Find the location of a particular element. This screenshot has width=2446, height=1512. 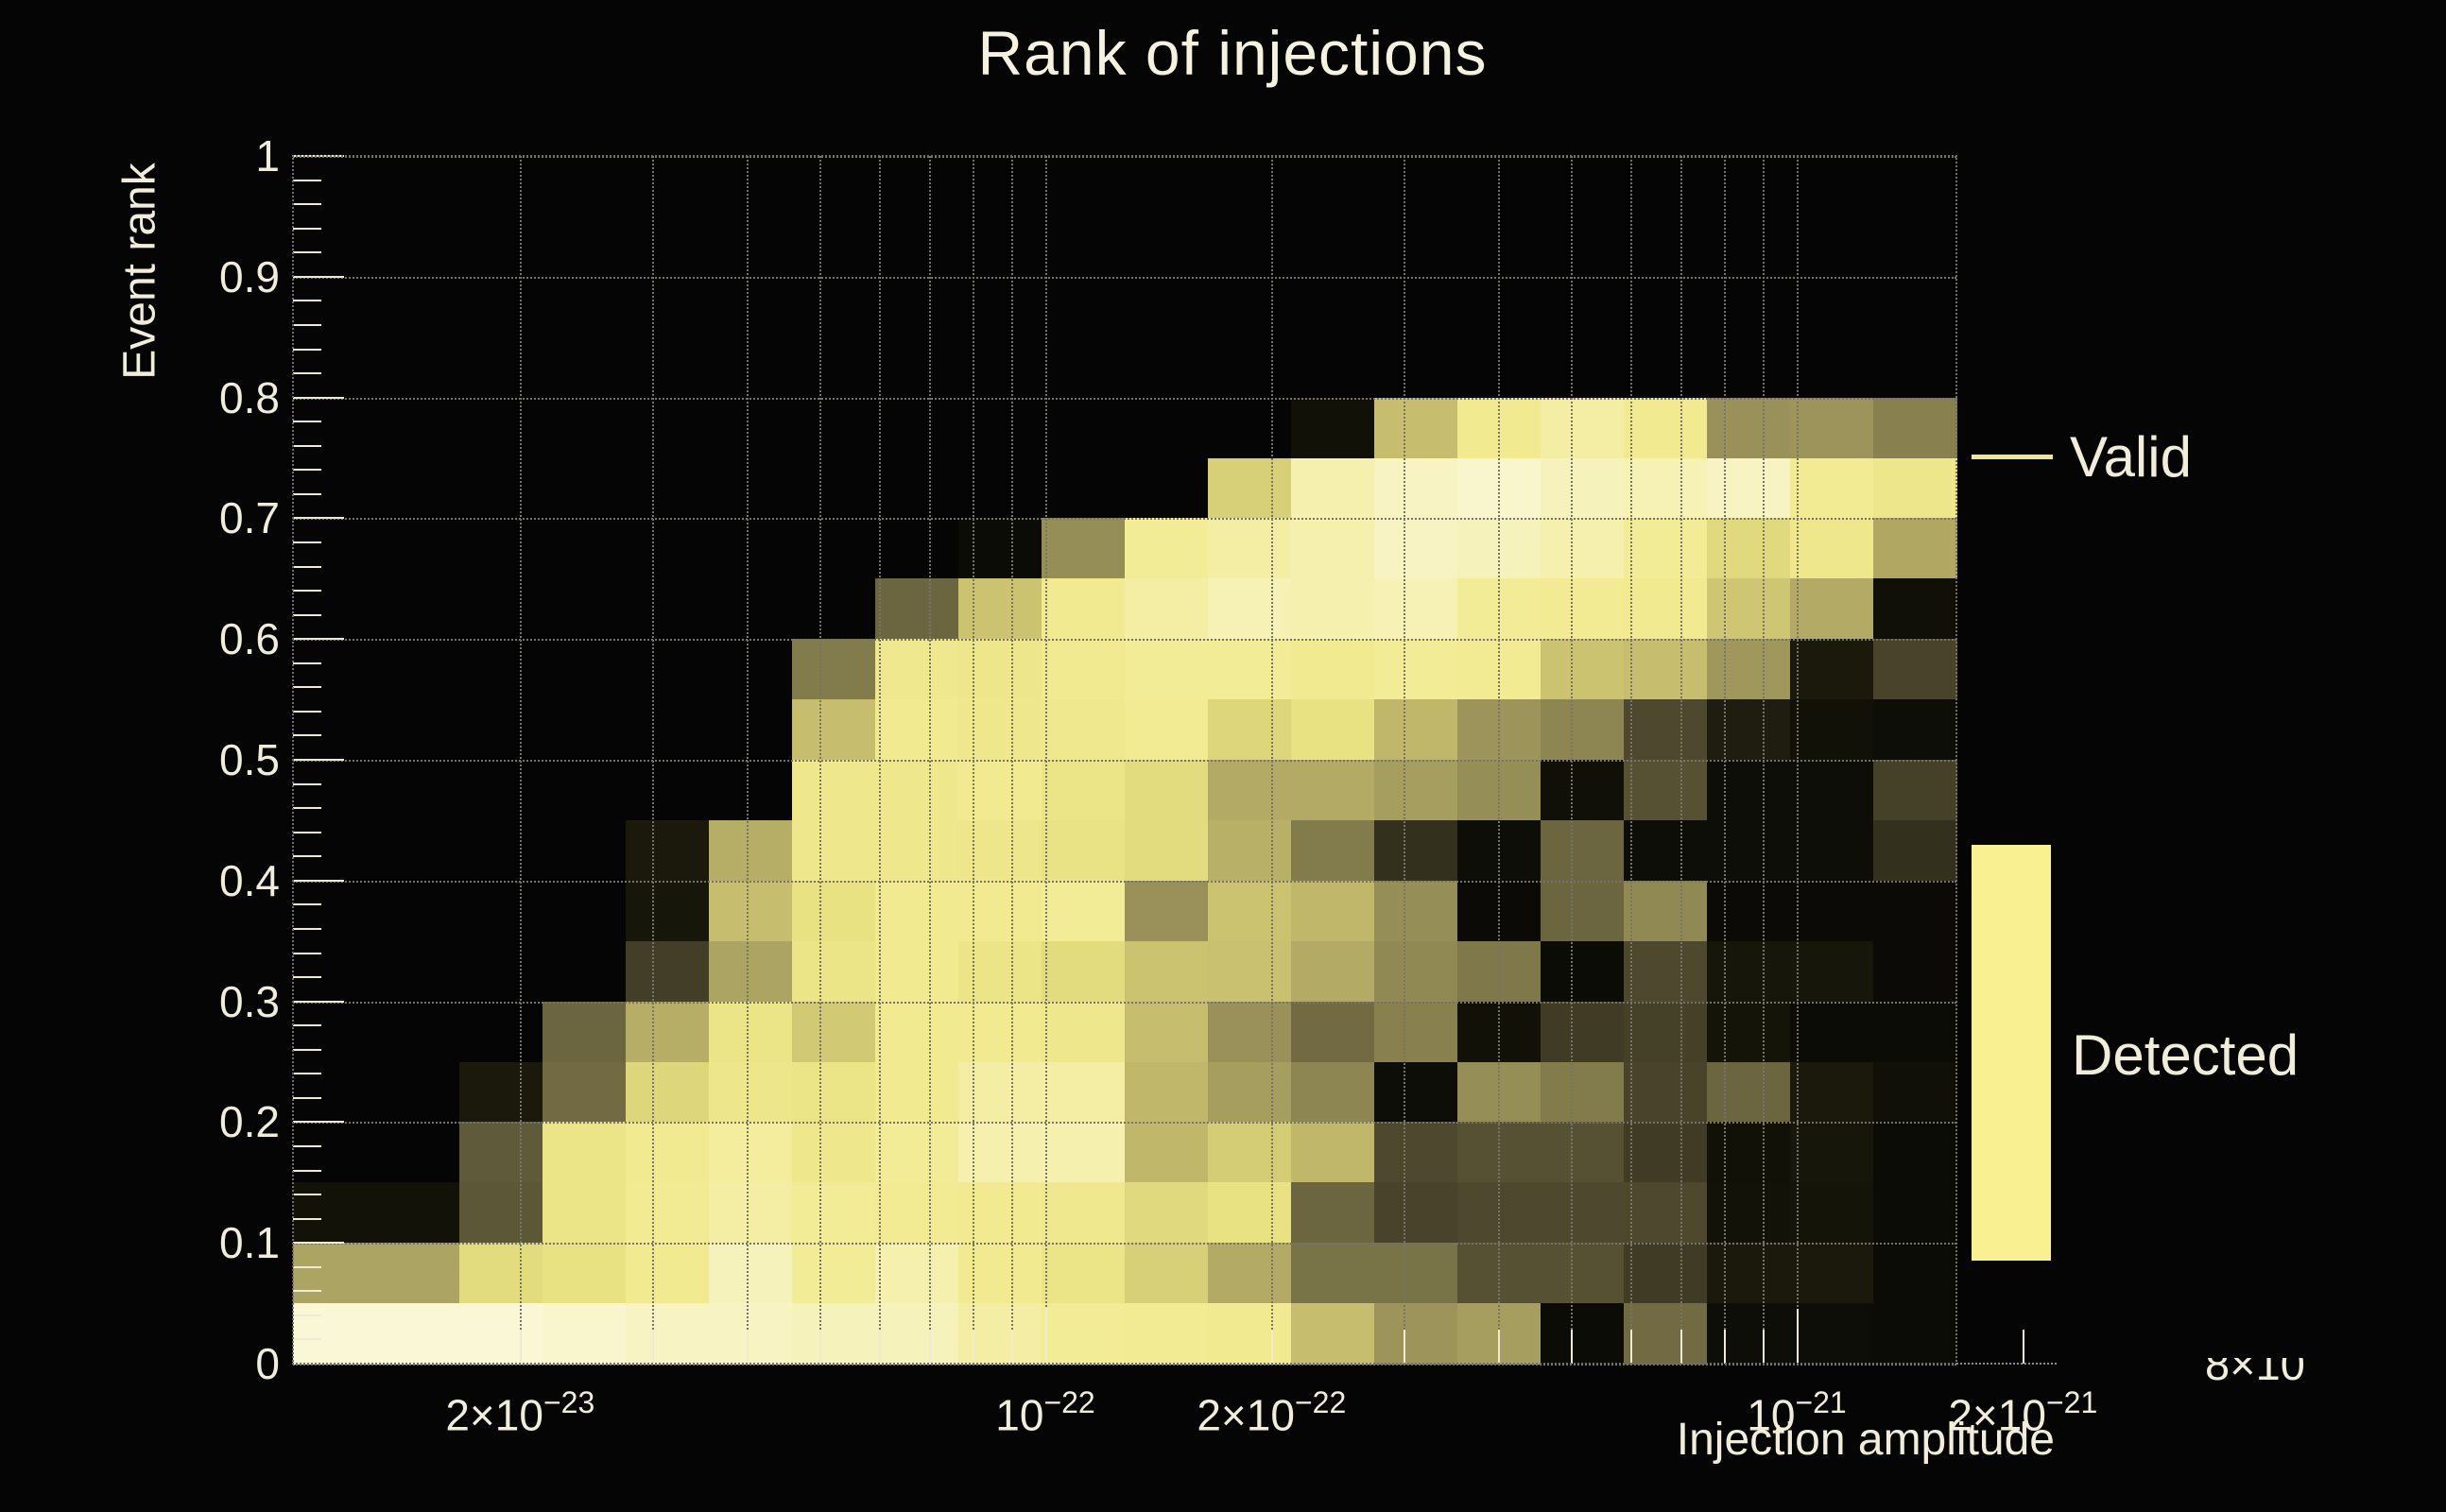

y-tick-label: 0 is located at coordinates (267, 1363).